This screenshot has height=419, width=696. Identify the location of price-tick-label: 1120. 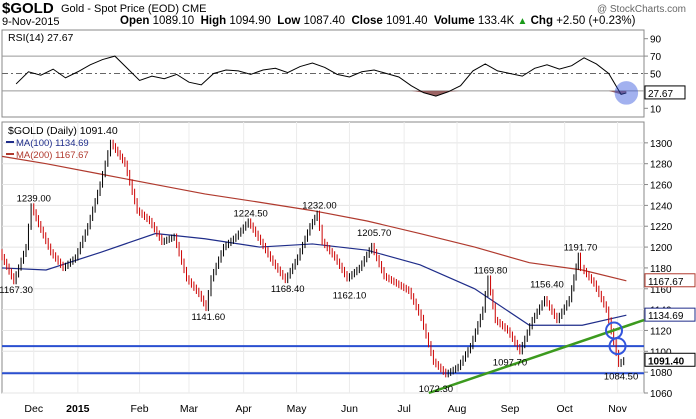
(661, 331).